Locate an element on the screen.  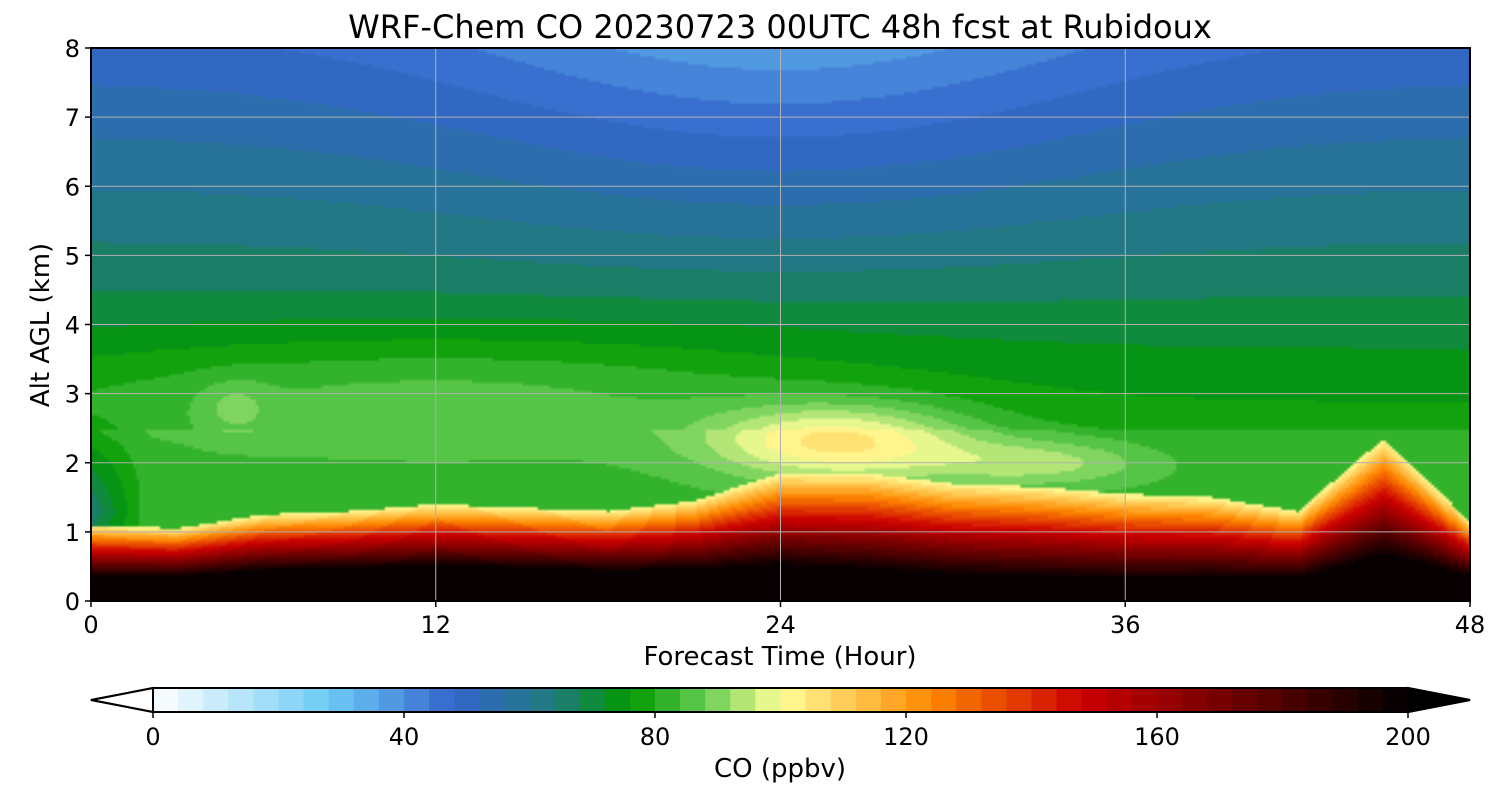
x-tick-label: 24 is located at coordinates (780, 625).